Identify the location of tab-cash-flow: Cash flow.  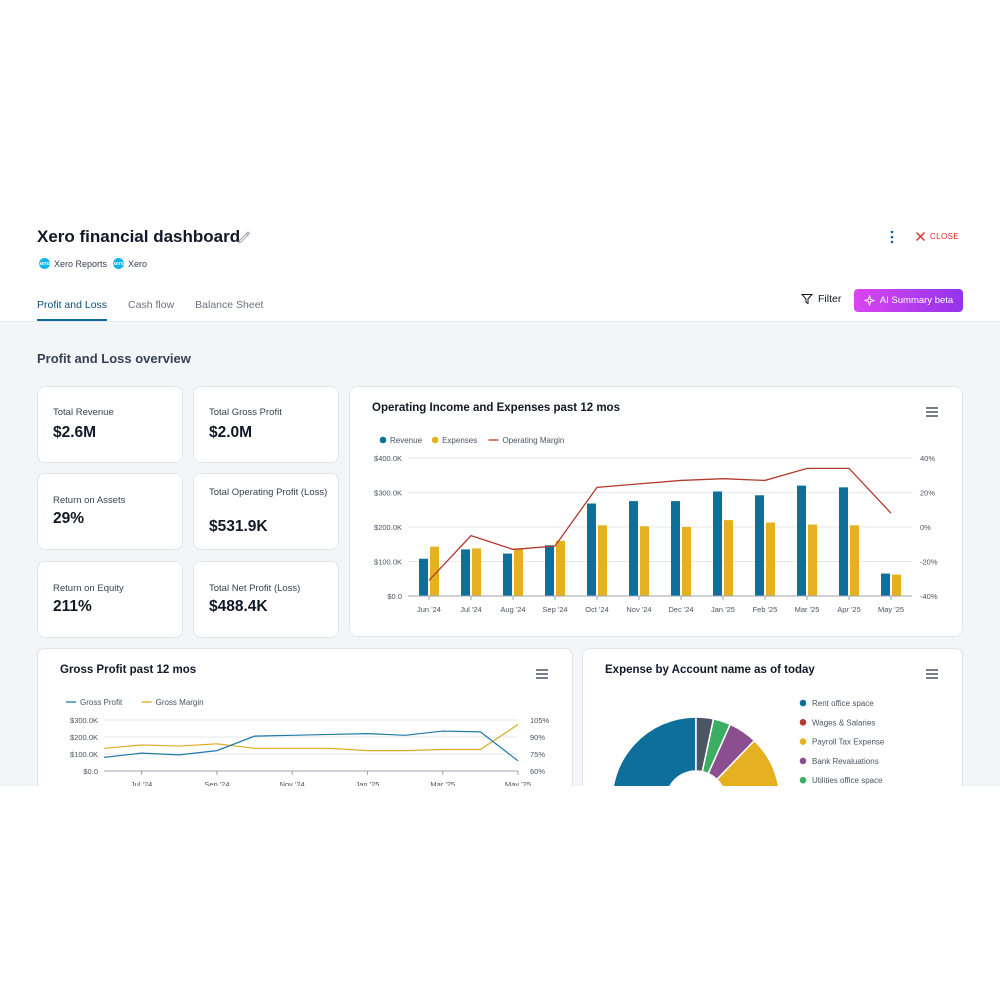
(151, 305).